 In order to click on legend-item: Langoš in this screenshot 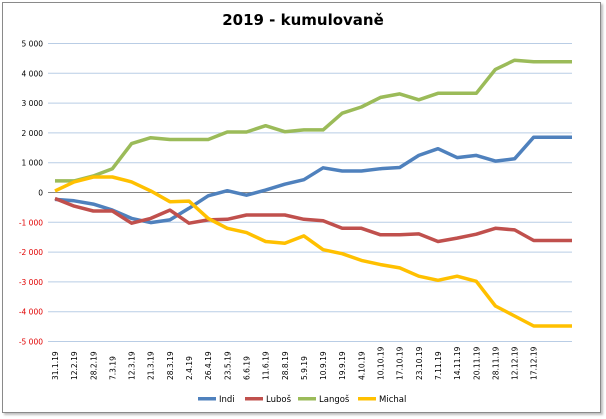, I will do `click(324, 399)`.